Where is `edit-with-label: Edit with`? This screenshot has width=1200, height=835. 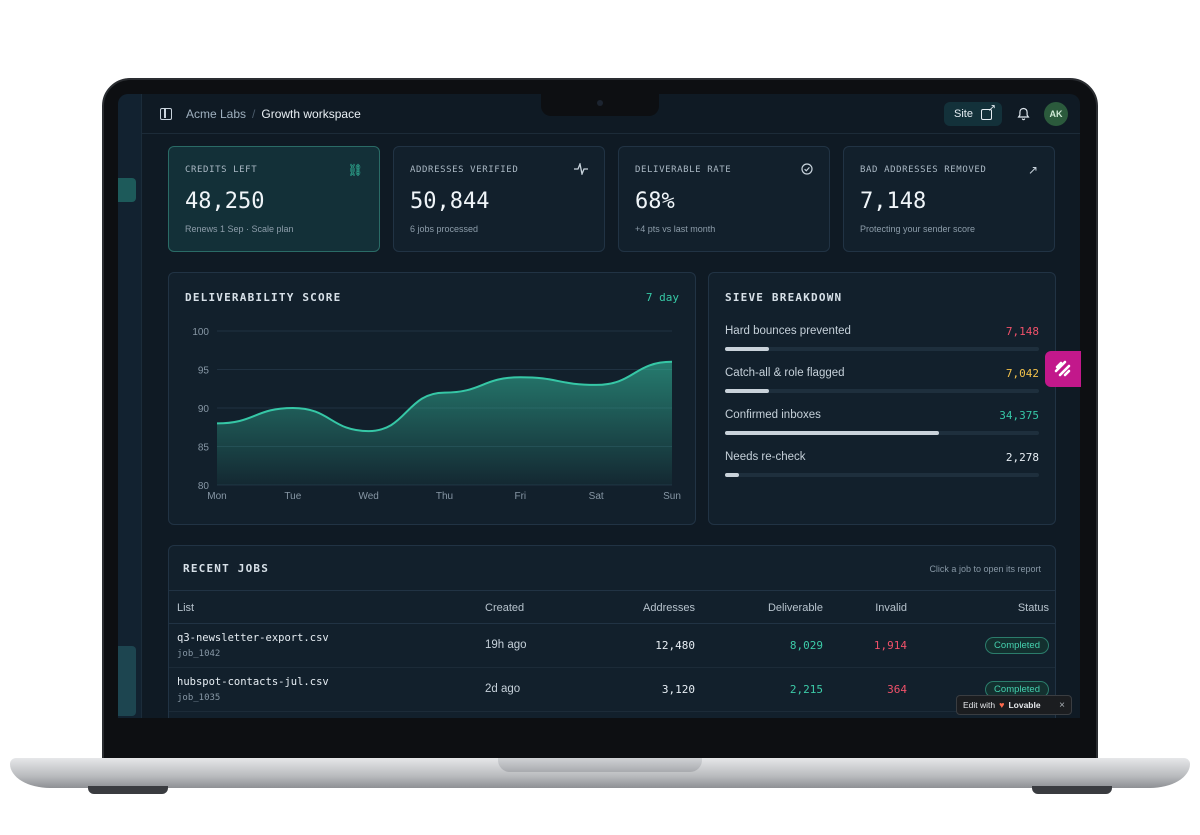
edit-with-label: Edit with is located at coordinates (979, 705).